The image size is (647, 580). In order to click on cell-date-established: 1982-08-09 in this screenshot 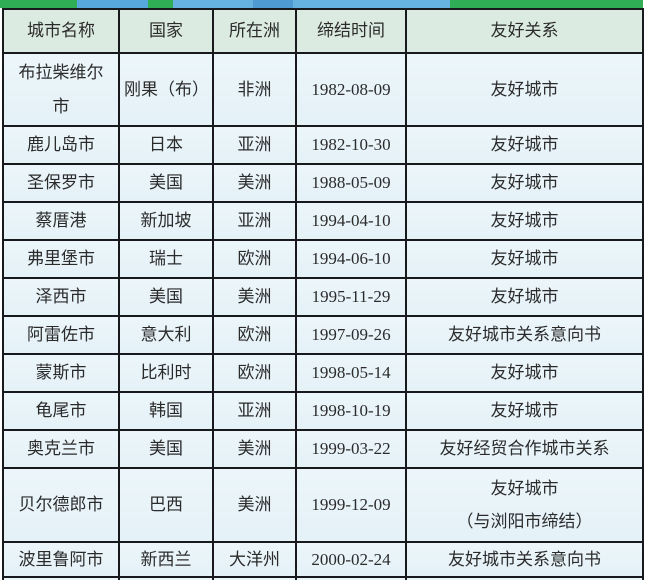, I will do `click(351, 89)`.